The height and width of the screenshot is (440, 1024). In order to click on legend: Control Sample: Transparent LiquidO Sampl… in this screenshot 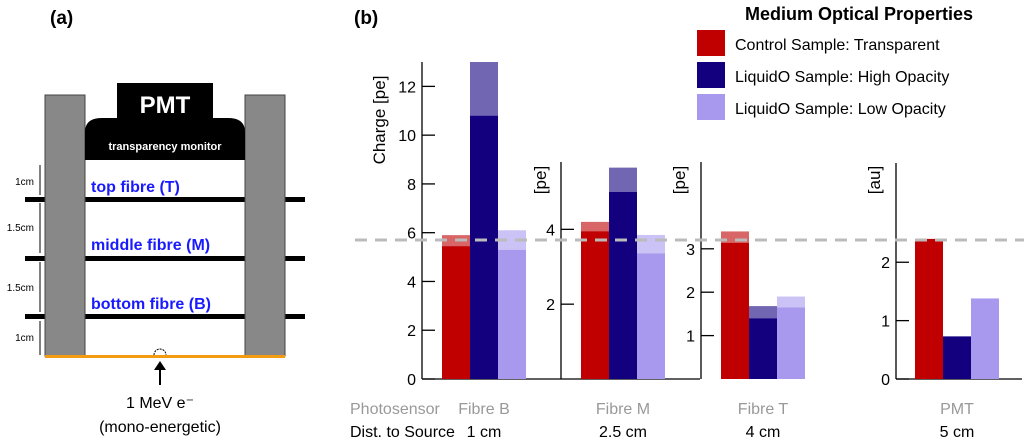, I will do `click(823, 75)`.